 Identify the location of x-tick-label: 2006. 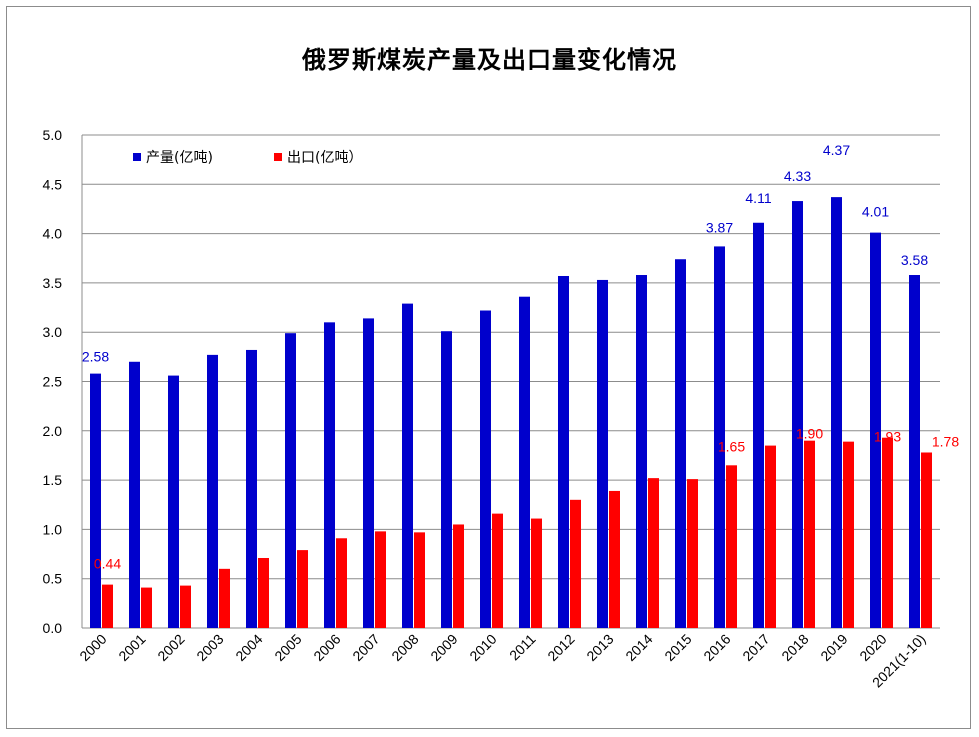
(326, 647).